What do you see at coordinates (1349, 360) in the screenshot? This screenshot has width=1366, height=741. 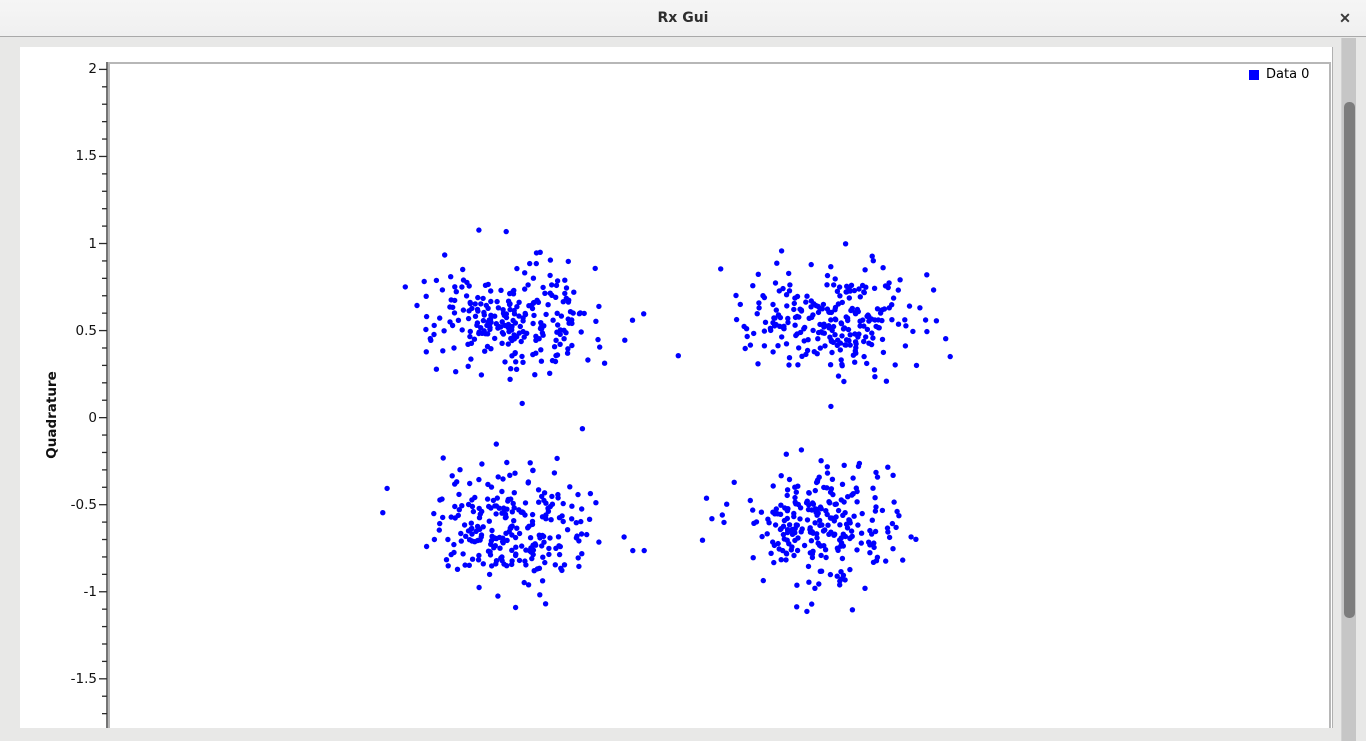 I see `scrollbar-thumb` at bounding box center [1349, 360].